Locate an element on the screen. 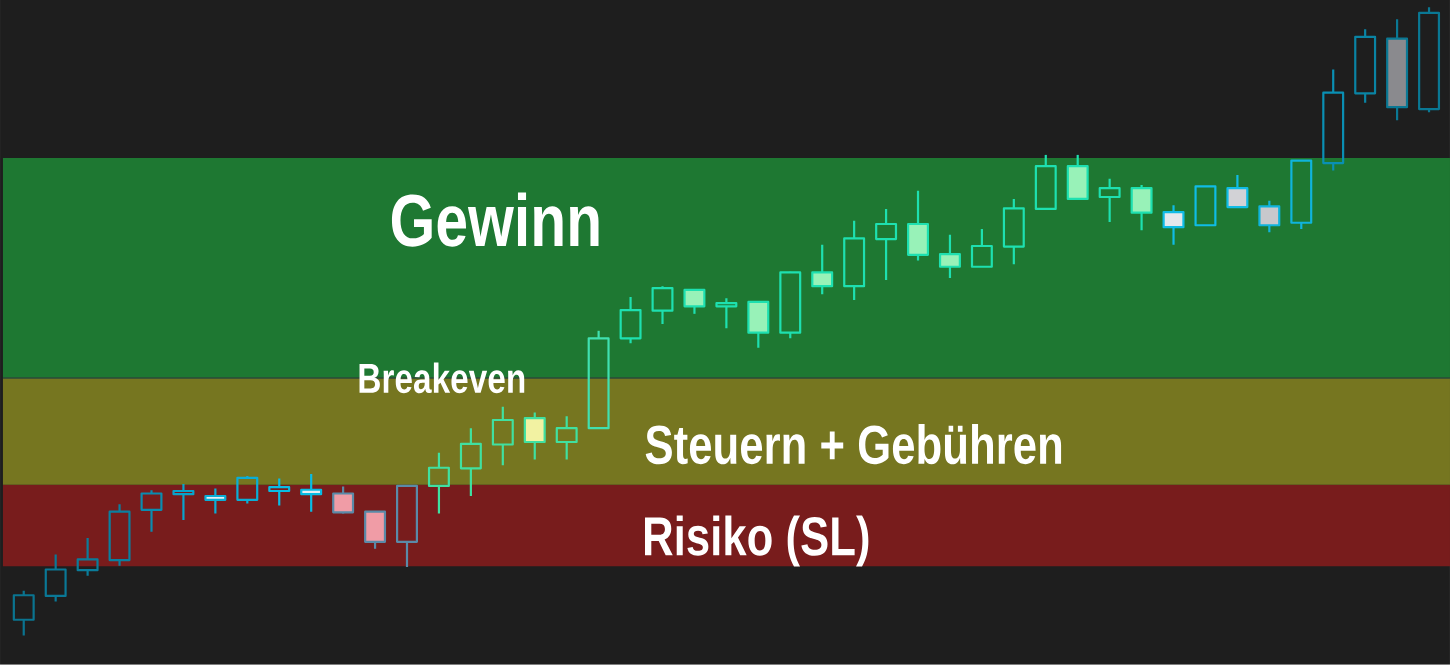 Image resolution: width=1450 pixels, height=665 pixels. band-label: Risiko (SL) is located at coordinates (757, 541).